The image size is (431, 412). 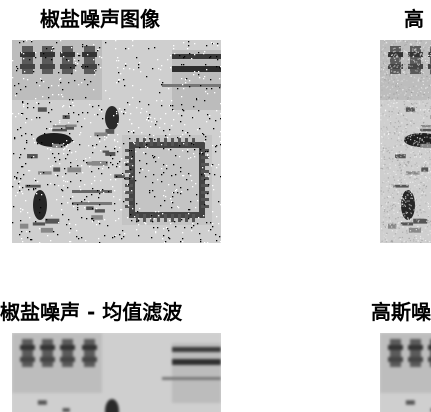 I want to click on salt-pepper-mean-filter-image, so click(x=116, y=372).